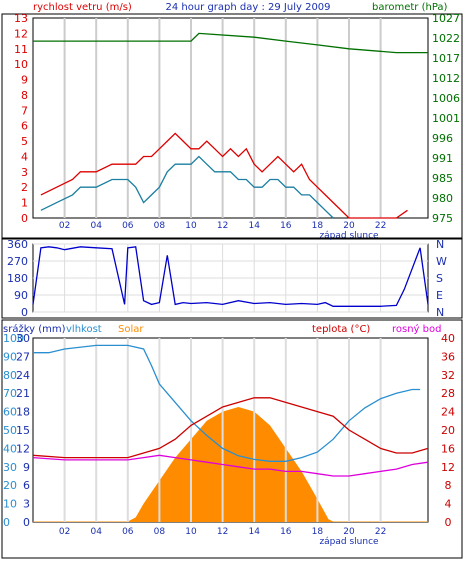 The height and width of the screenshot is (566, 464). I want to click on barometer-tick-label: 996, so click(442, 138).